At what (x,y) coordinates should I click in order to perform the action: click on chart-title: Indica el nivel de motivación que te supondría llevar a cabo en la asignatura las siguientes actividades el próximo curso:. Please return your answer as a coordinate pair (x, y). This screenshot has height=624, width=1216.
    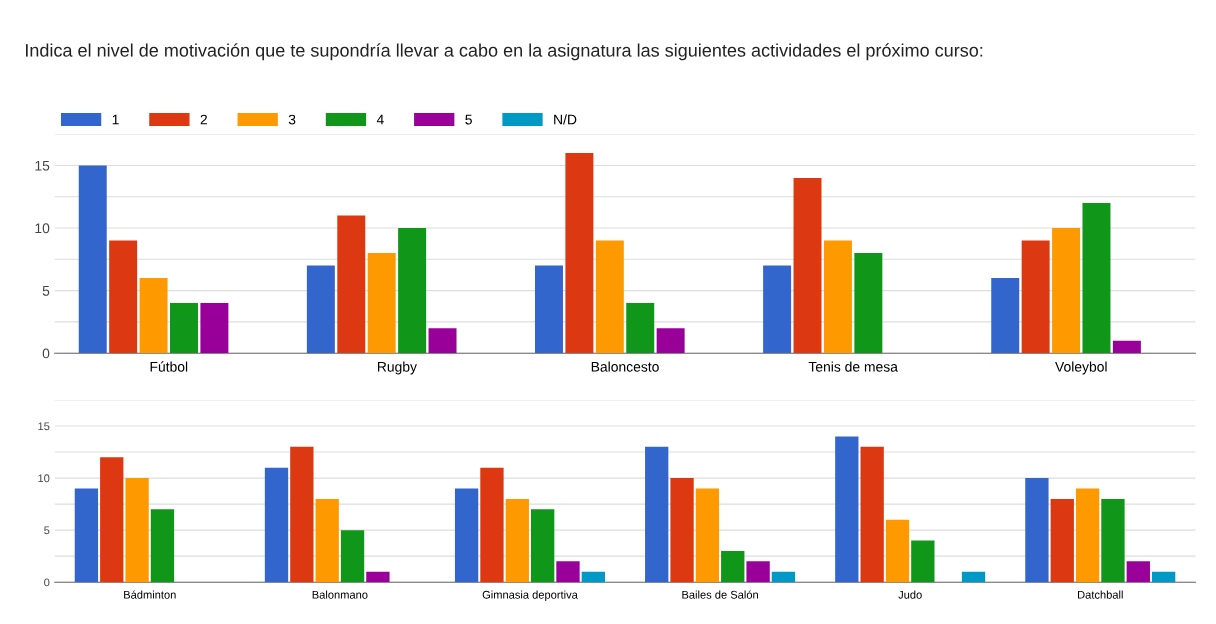
    Looking at the image, I should click on (504, 52).